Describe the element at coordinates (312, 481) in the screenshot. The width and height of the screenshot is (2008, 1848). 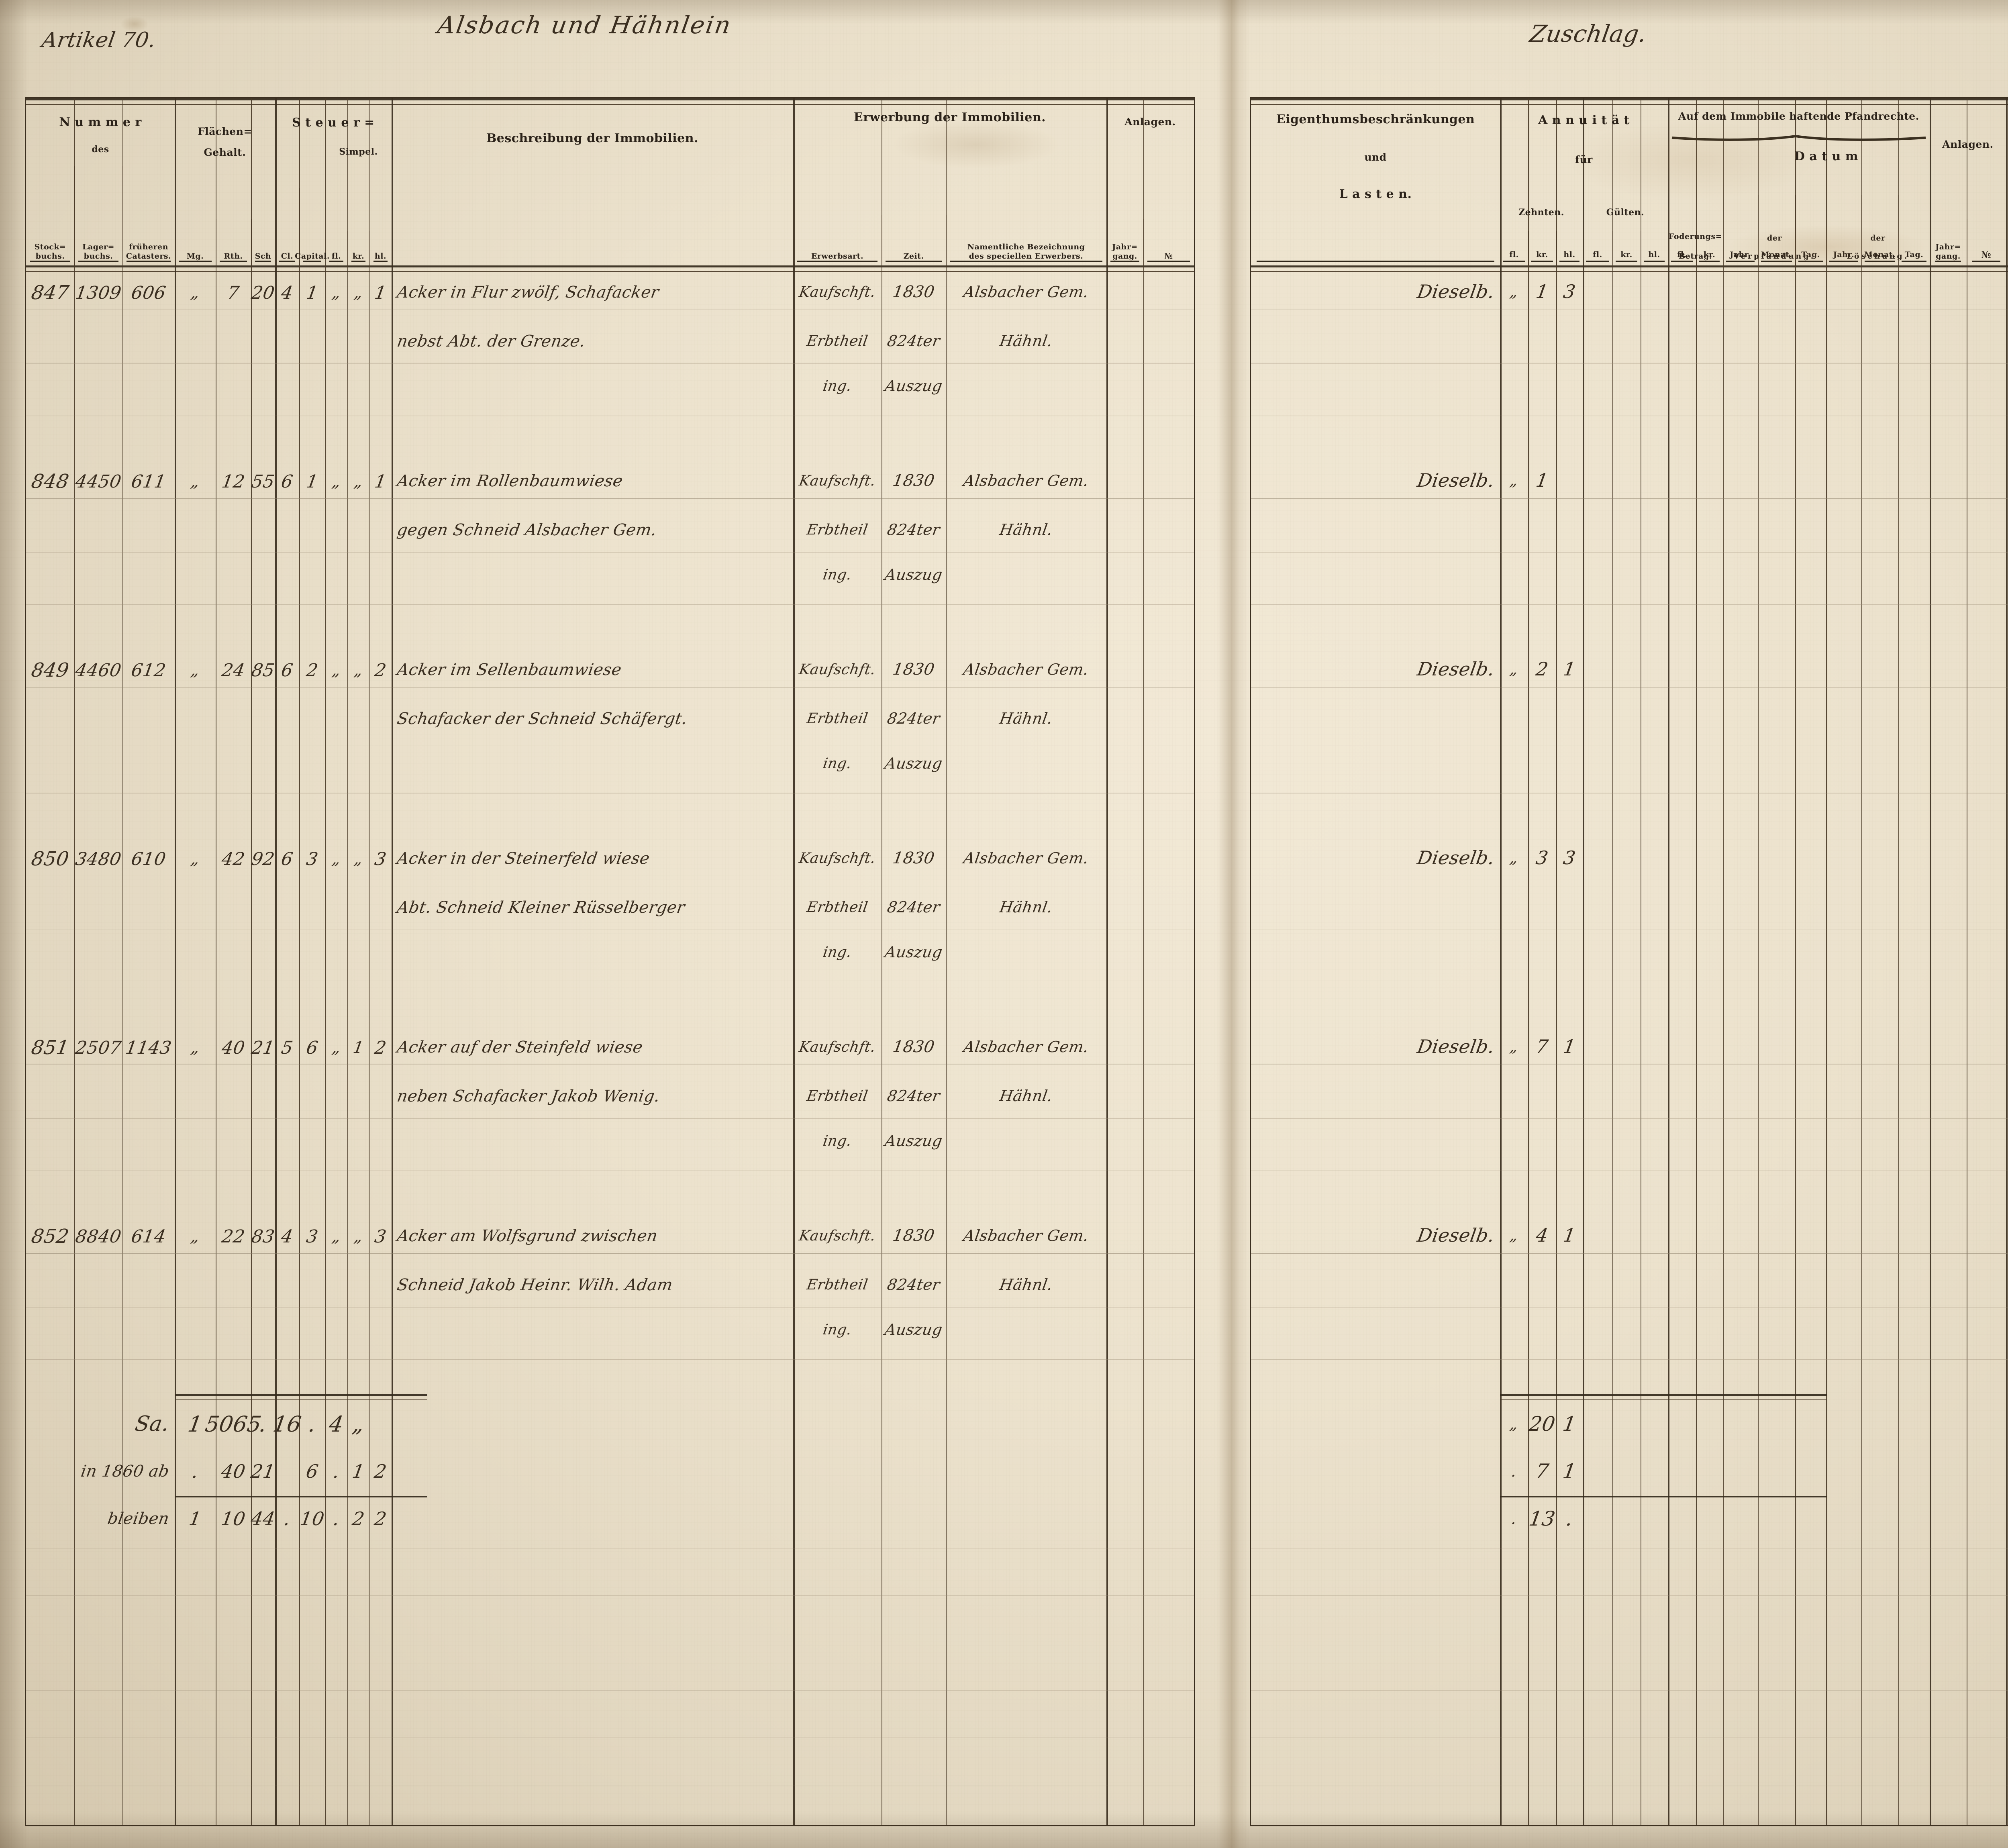
I see `cell-capital: 1` at that location.